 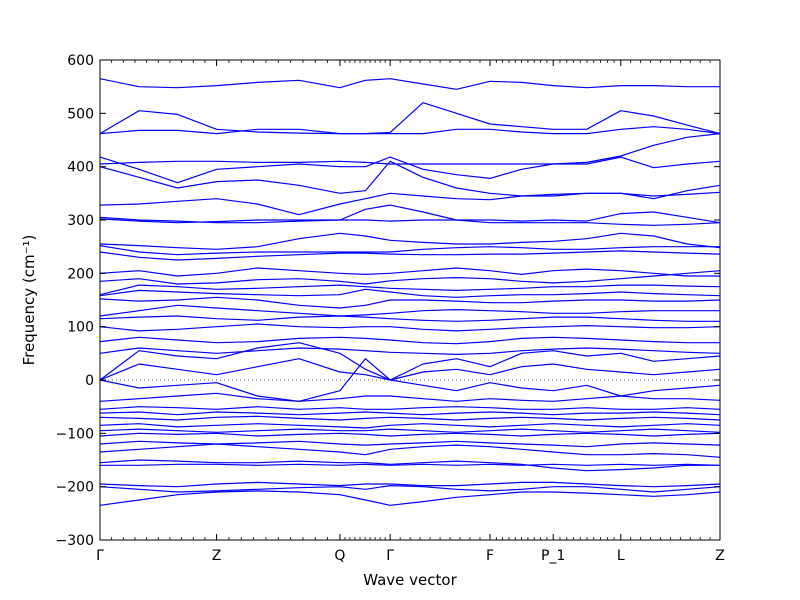 What do you see at coordinates (80, 328) in the screenshot?
I see `y-tick-label: 100` at bounding box center [80, 328].